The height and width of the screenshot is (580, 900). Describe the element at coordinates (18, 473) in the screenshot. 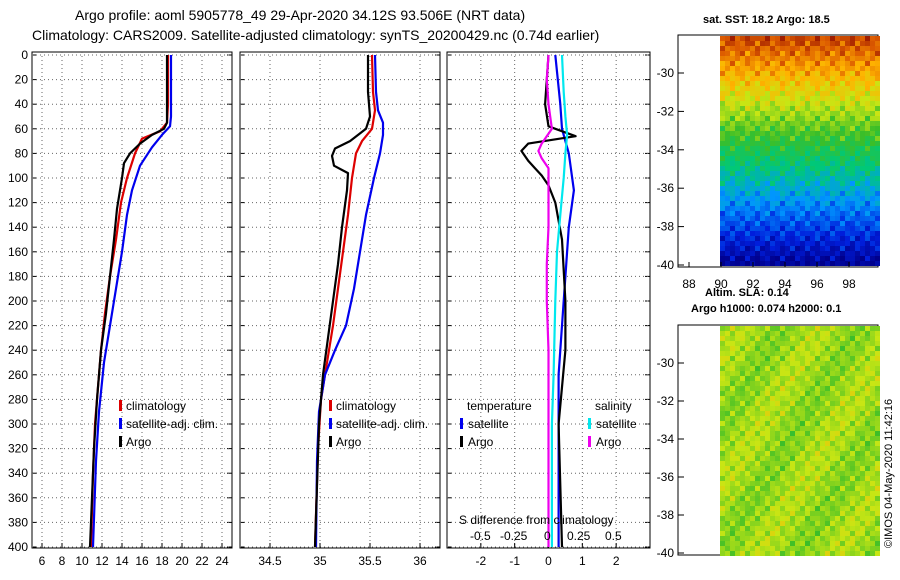

I see `depth-tick-label: 340` at that location.